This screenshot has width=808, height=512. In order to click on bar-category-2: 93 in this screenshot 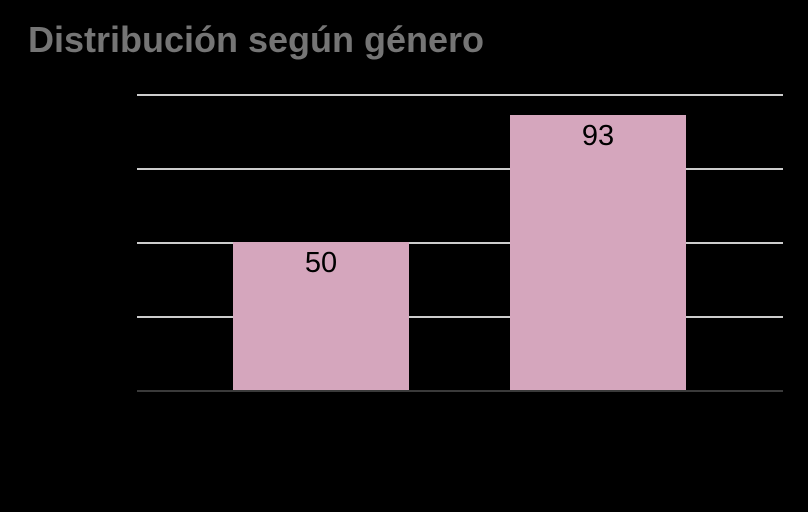, I will do `click(598, 252)`.